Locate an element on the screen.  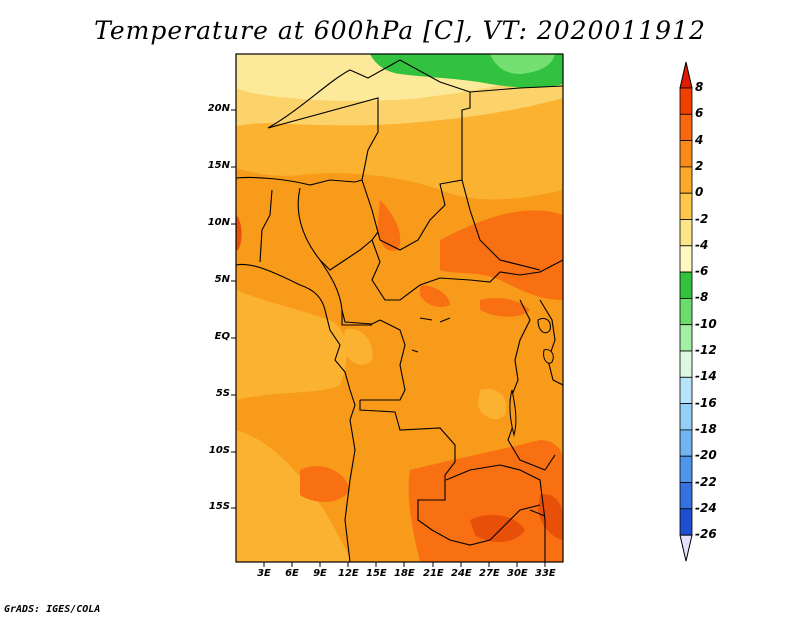
lat-tick-label: 10S is located at coordinates (219, 450).